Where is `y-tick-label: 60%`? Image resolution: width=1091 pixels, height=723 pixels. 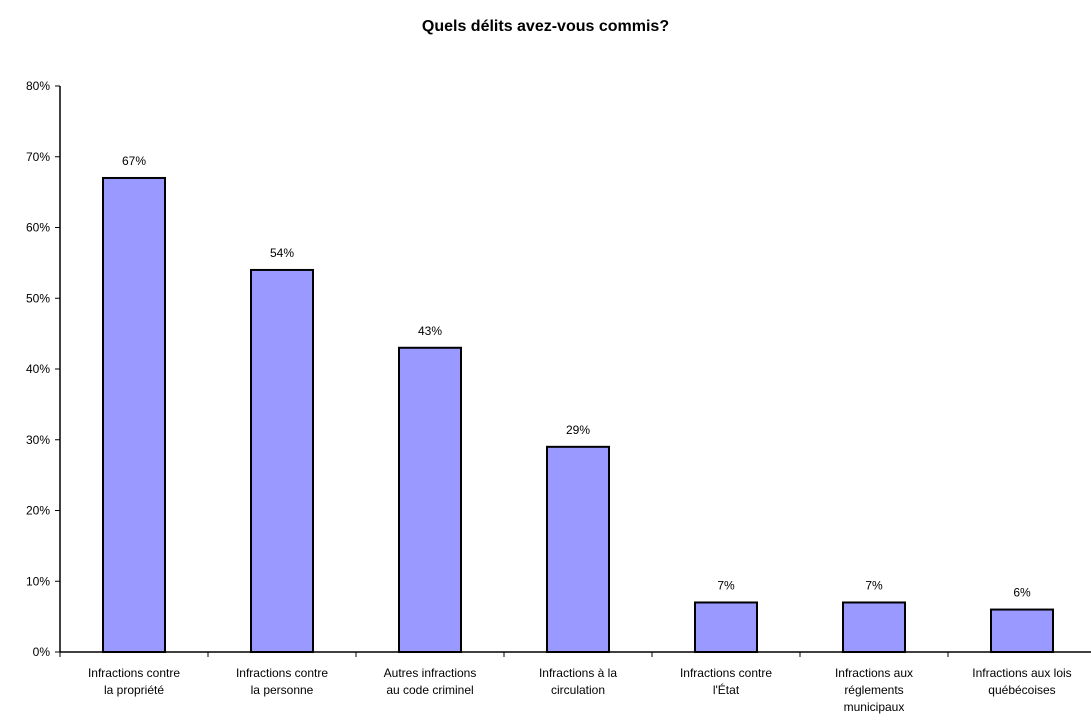
y-tick-label: 60% is located at coordinates (38, 228).